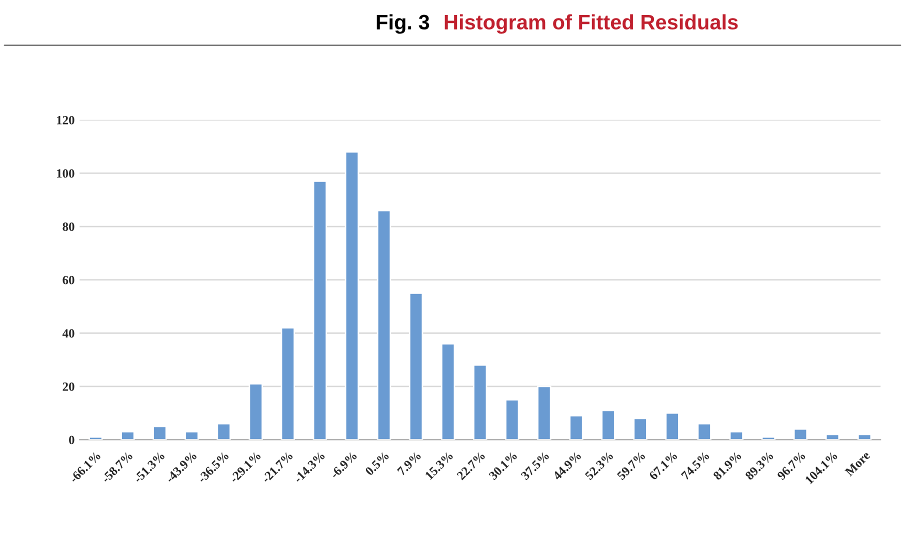 Image resolution: width=905 pixels, height=533 pixels. What do you see at coordinates (591, 24) in the screenshot?
I see `chart-subtitle: Histogram of Fitted Residuals` at bounding box center [591, 24].